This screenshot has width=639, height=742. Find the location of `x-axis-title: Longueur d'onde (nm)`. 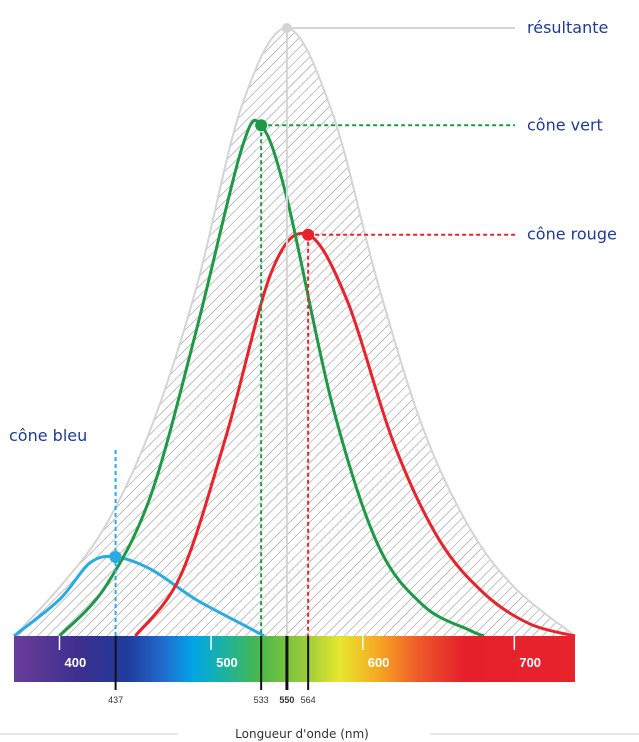

x-axis-title: Longueur d'onde (nm) is located at coordinates (319, 734).